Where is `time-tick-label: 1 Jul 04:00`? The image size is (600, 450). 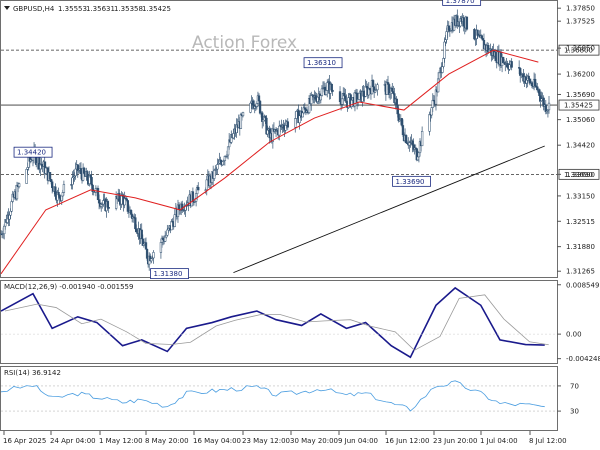 time-tick-label: 1 Jul 04:00 is located at coordinates (499, 441).